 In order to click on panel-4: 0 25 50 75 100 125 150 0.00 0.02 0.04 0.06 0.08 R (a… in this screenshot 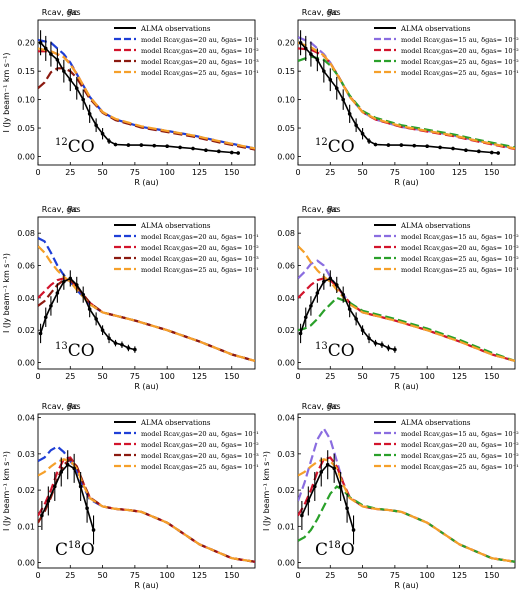, I will do `click(398, 298)`.